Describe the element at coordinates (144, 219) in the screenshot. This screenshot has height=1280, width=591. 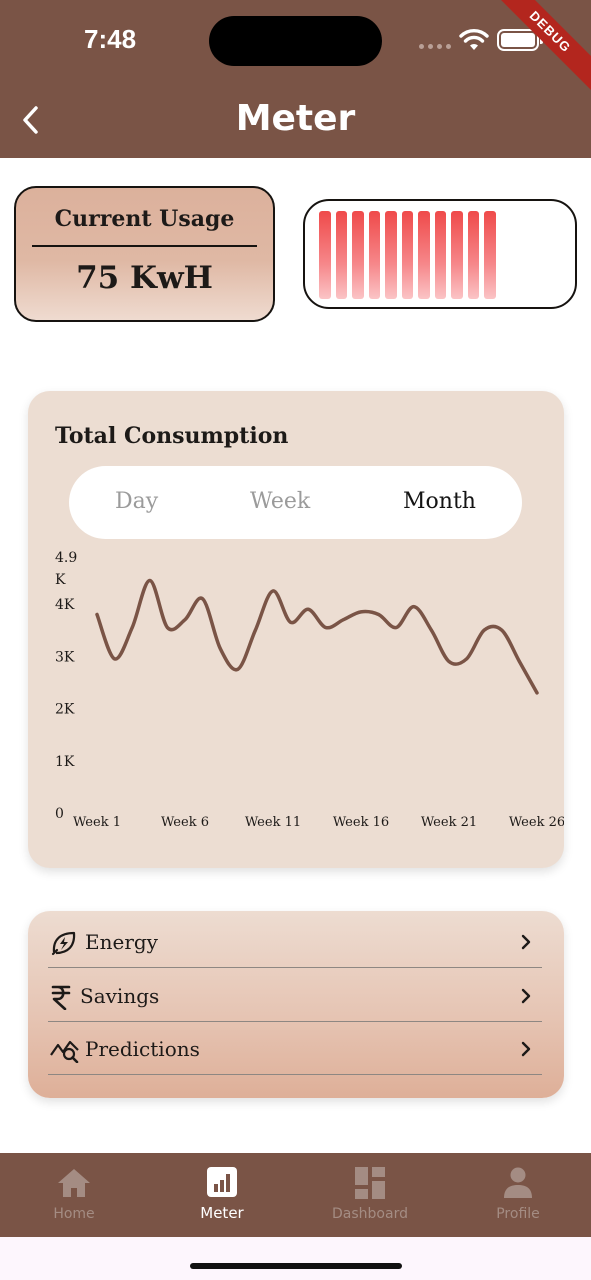
I see `usage-label: Current Usage` at that location.